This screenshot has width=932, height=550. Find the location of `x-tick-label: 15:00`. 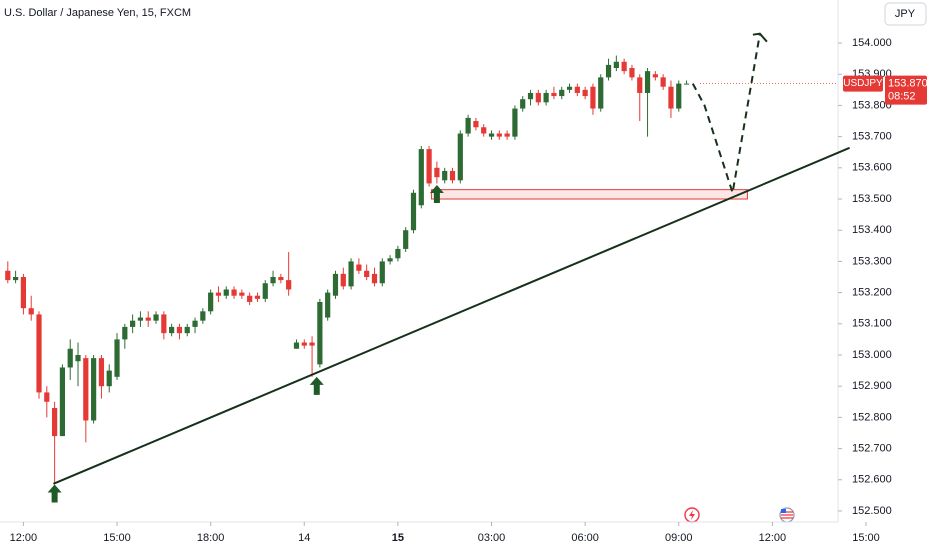

x-tick-label: 15:00 is located at coordinates (117, 538).